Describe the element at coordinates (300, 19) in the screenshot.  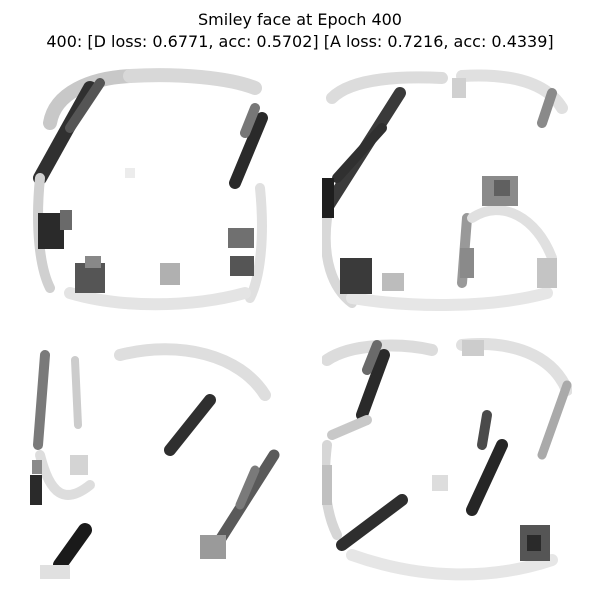
I see `figure-title: Smiley face at Epoch 400` at that location.